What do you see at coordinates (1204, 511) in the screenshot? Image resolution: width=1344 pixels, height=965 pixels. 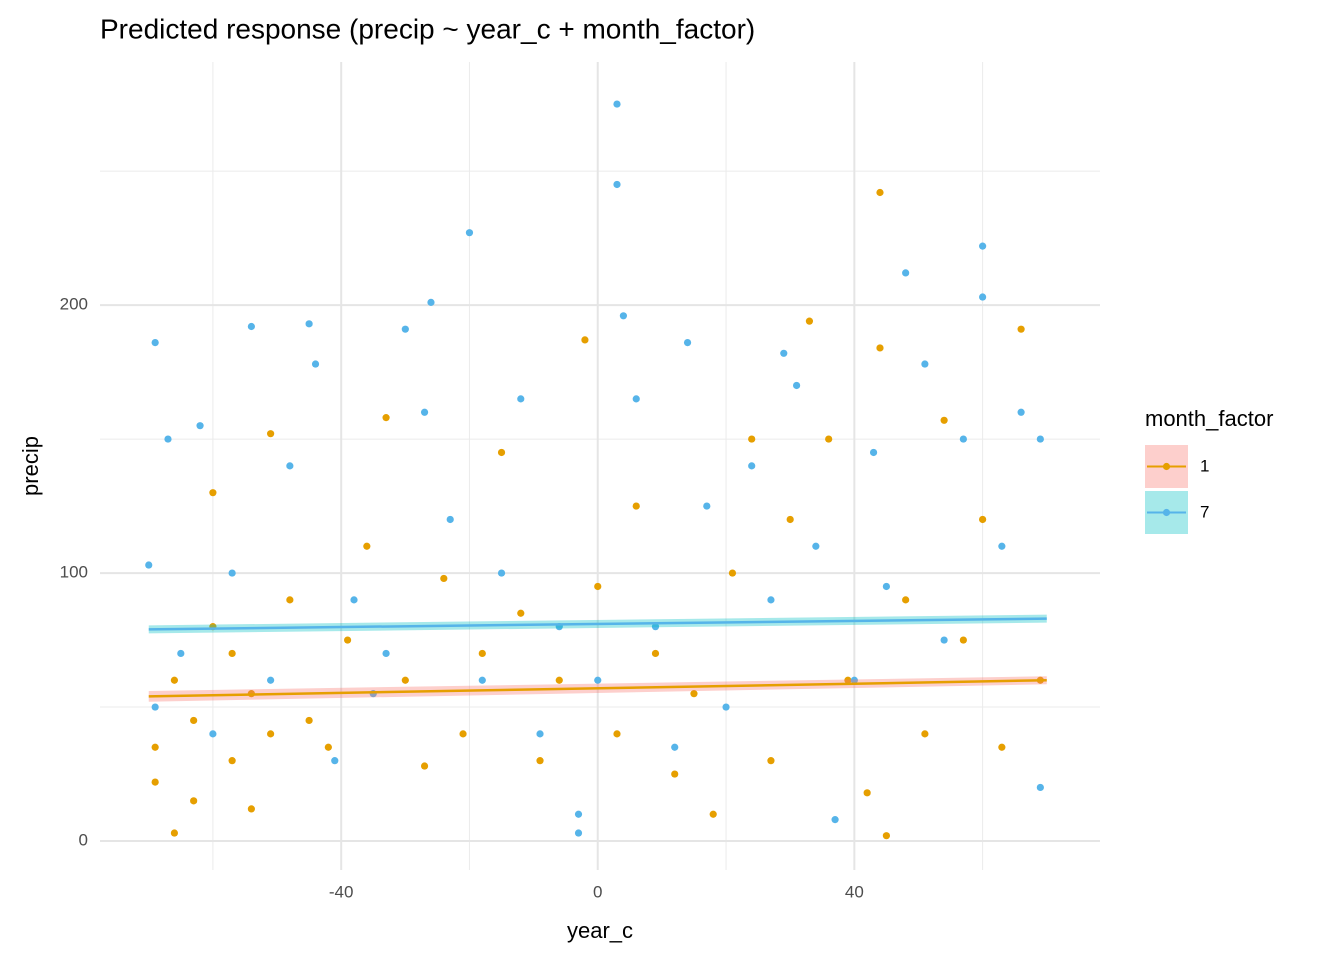 I see `legend-label: 7` at bounding box center [1204, 511].